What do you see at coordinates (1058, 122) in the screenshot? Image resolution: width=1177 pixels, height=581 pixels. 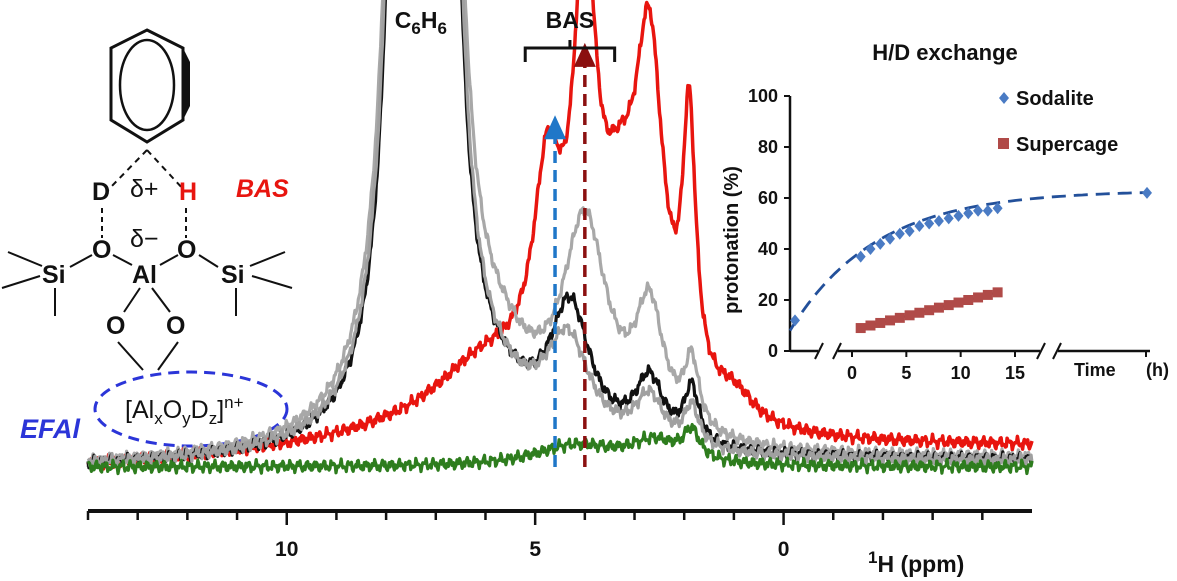 I see `inset-legend: Sodalite Supercage` at bounding box center [1058, 122].